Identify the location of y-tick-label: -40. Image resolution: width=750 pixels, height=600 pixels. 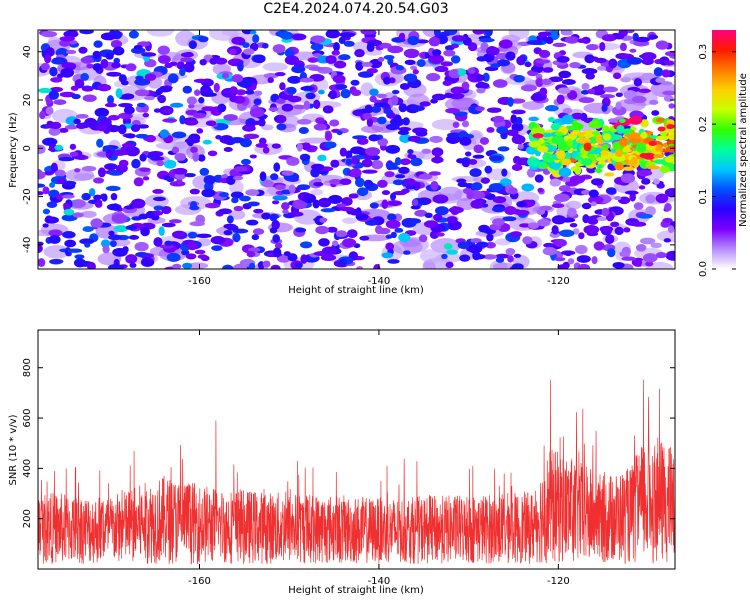
(27, 245).